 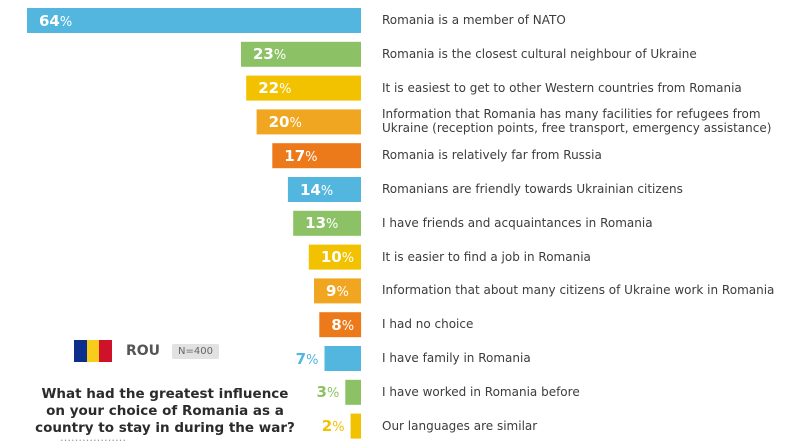 I want to click on romania-flag-icon, so click(x=93, y=351).